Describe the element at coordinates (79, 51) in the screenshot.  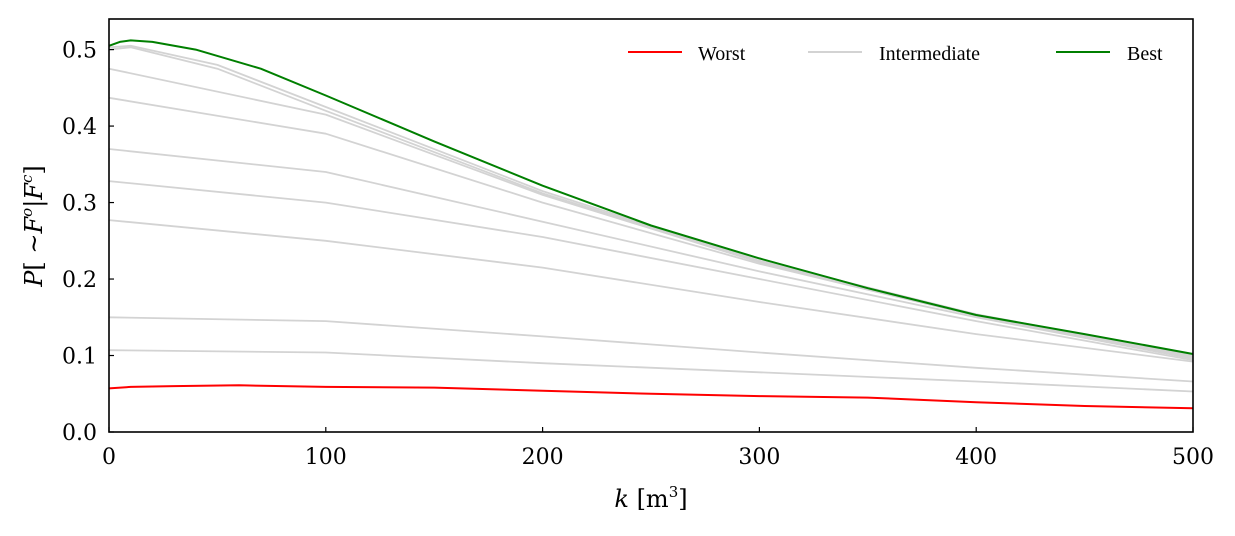
I see `y-tick-label: 0.5` at that location.